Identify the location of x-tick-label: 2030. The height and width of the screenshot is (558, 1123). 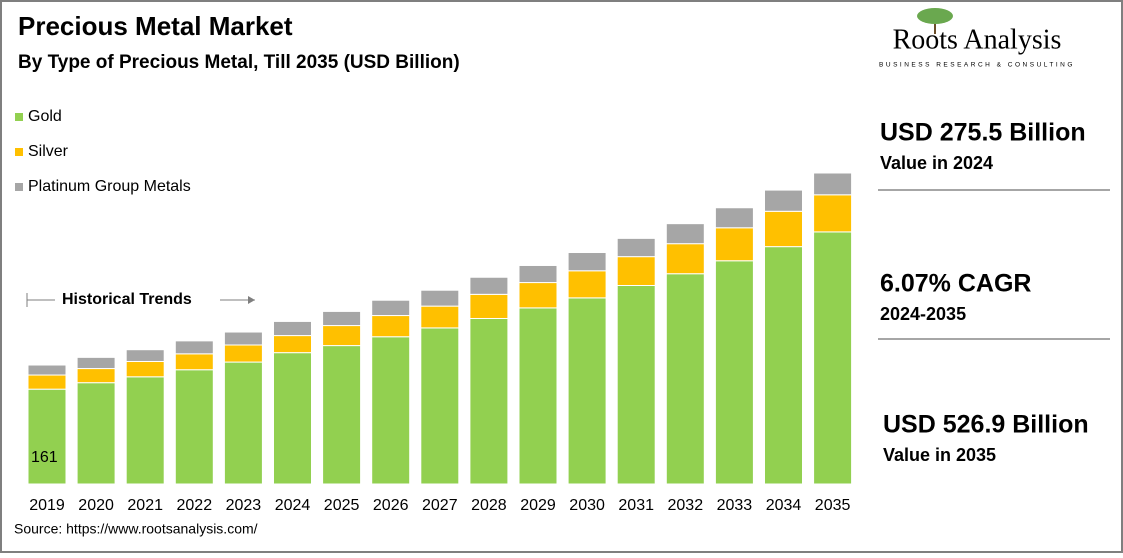
(587, 505).